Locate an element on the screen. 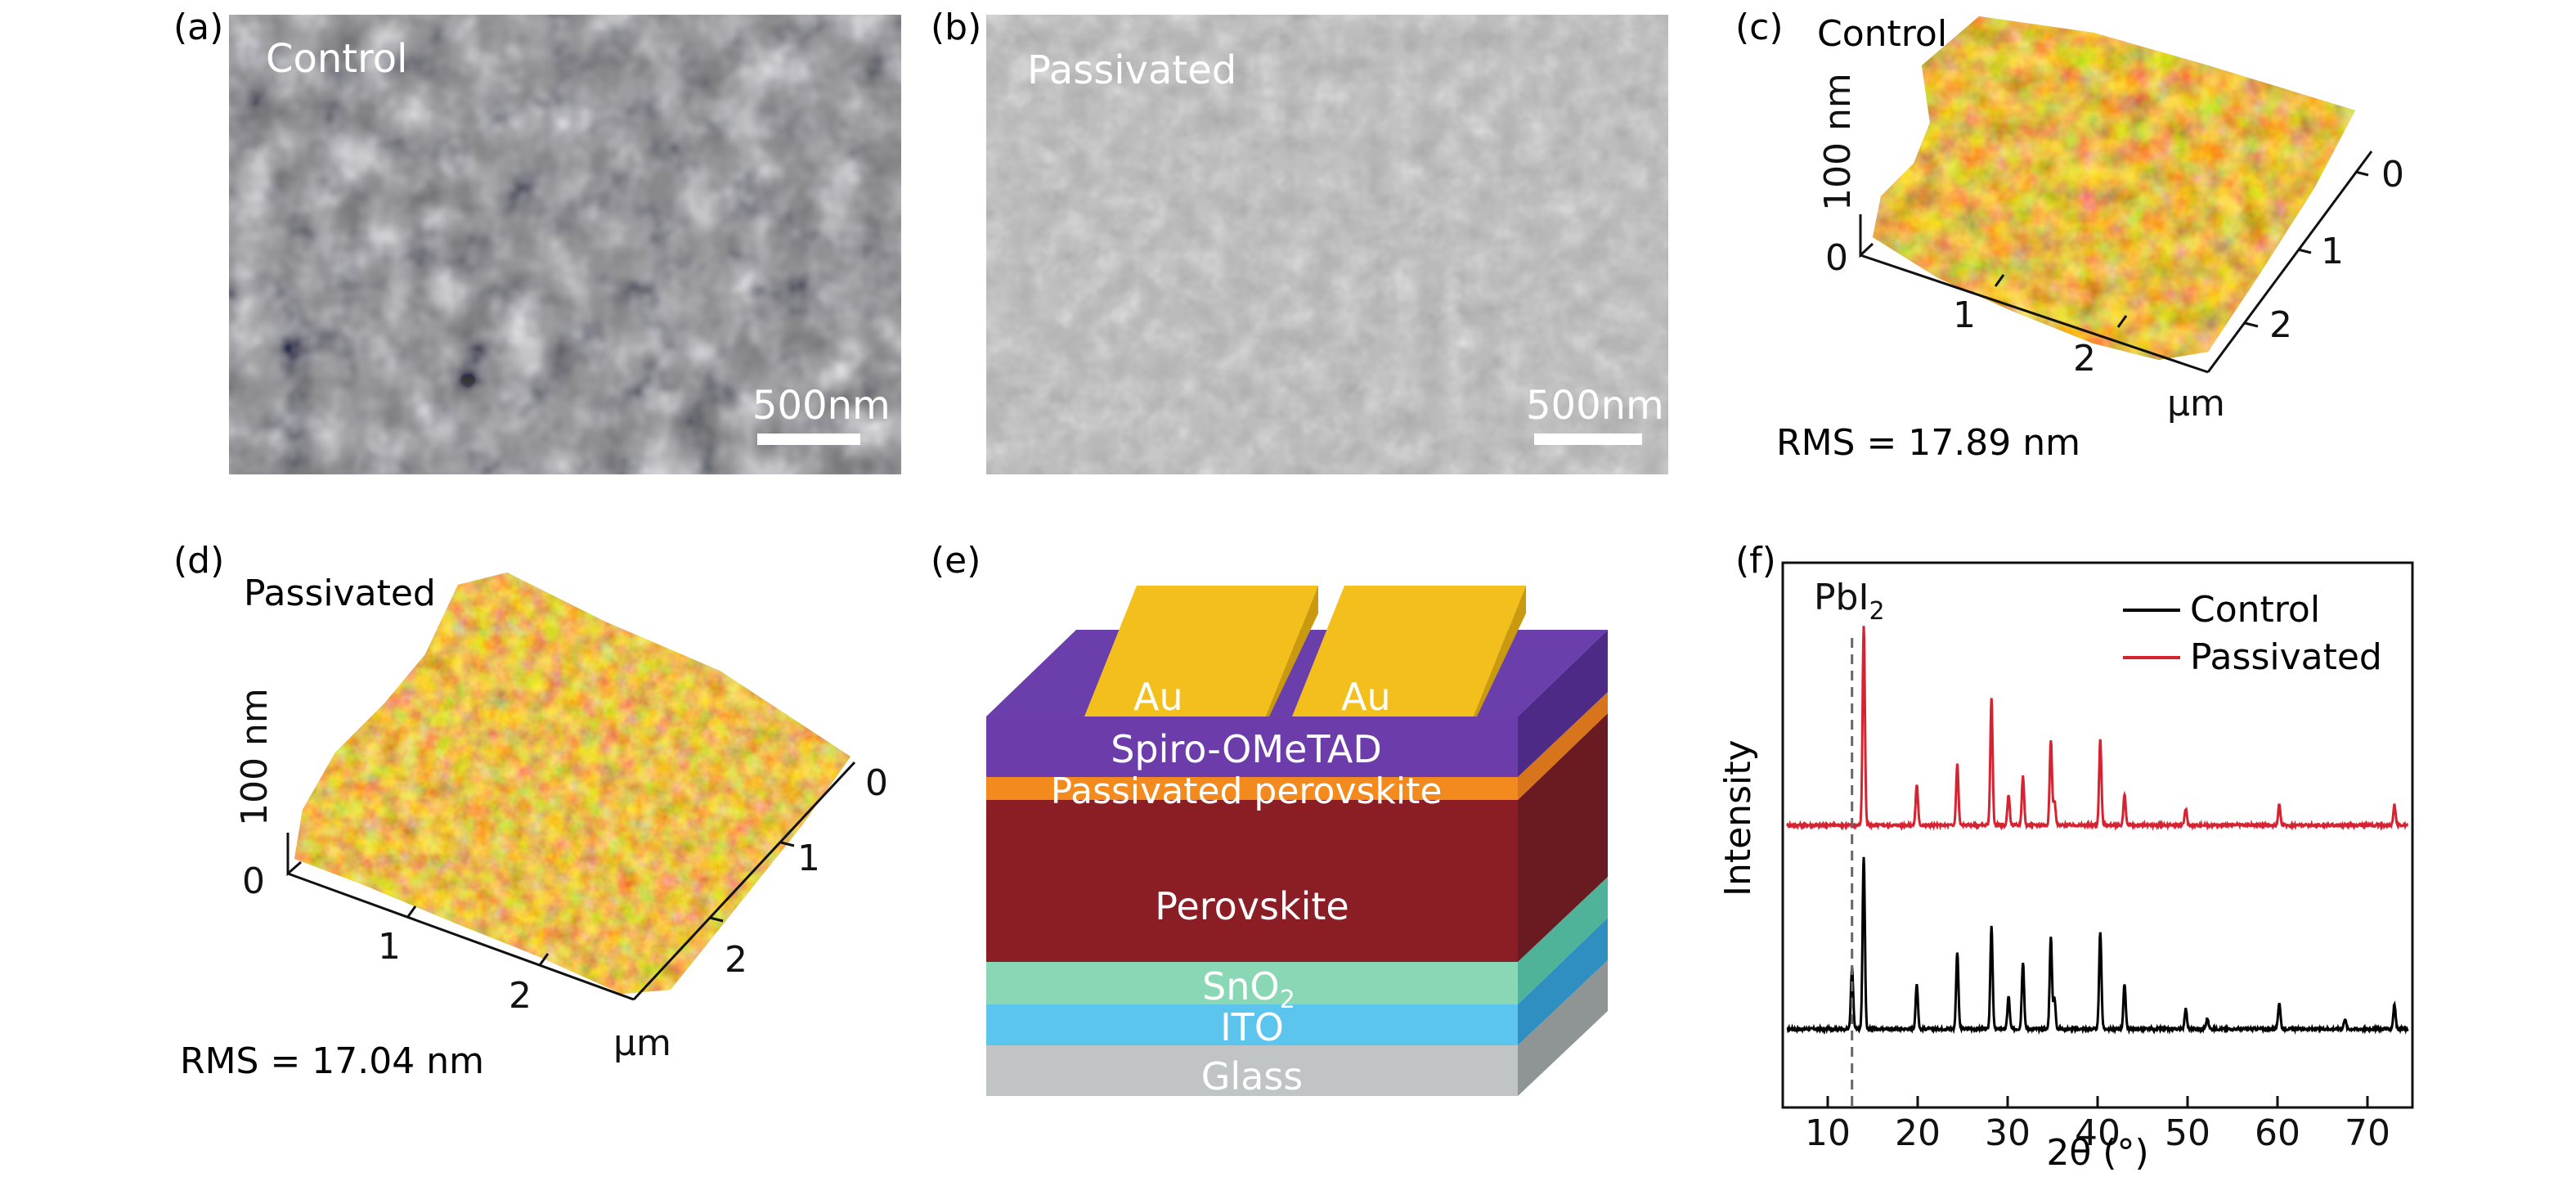 Image resolution: width=2576 pixels, height=1177 pixels. label-perovskite: Perovskite is located at coordinates (1252, 906).